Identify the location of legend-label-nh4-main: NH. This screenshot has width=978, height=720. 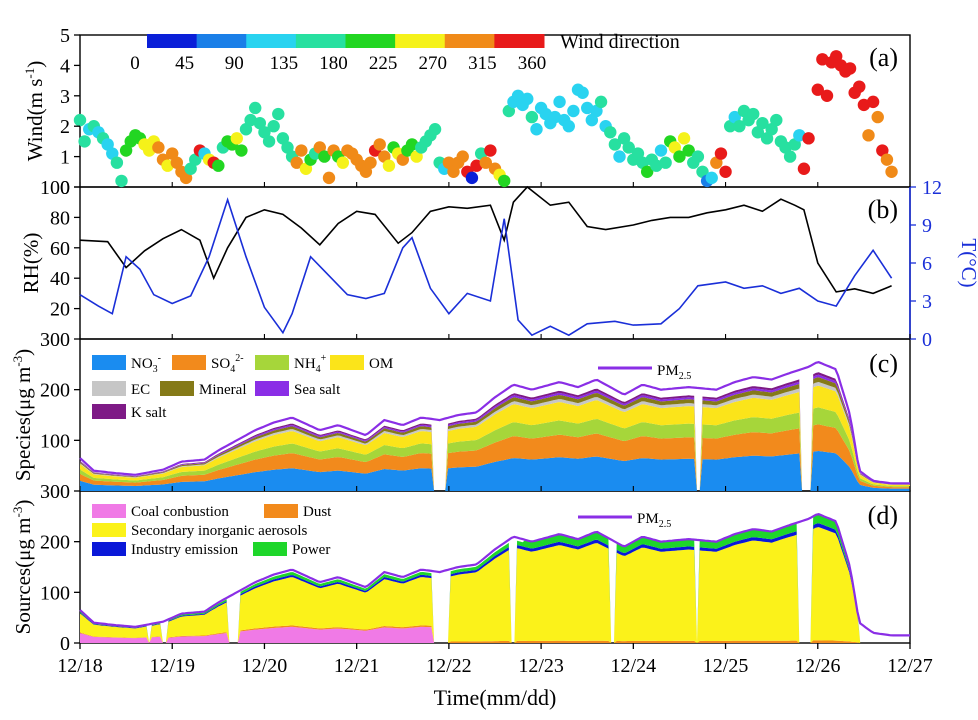
(305, 364).